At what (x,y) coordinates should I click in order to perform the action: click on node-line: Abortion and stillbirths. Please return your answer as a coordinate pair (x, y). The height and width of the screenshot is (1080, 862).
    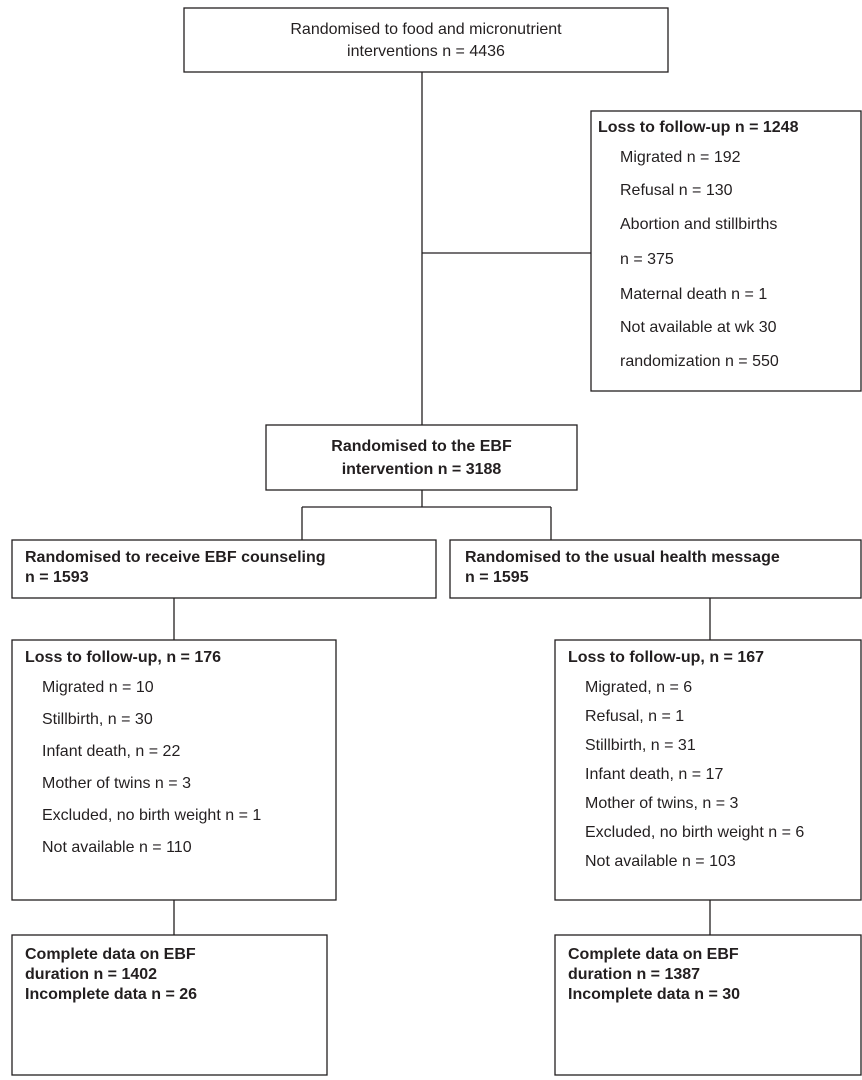
    Looking at the image, I should click on (698, 224).